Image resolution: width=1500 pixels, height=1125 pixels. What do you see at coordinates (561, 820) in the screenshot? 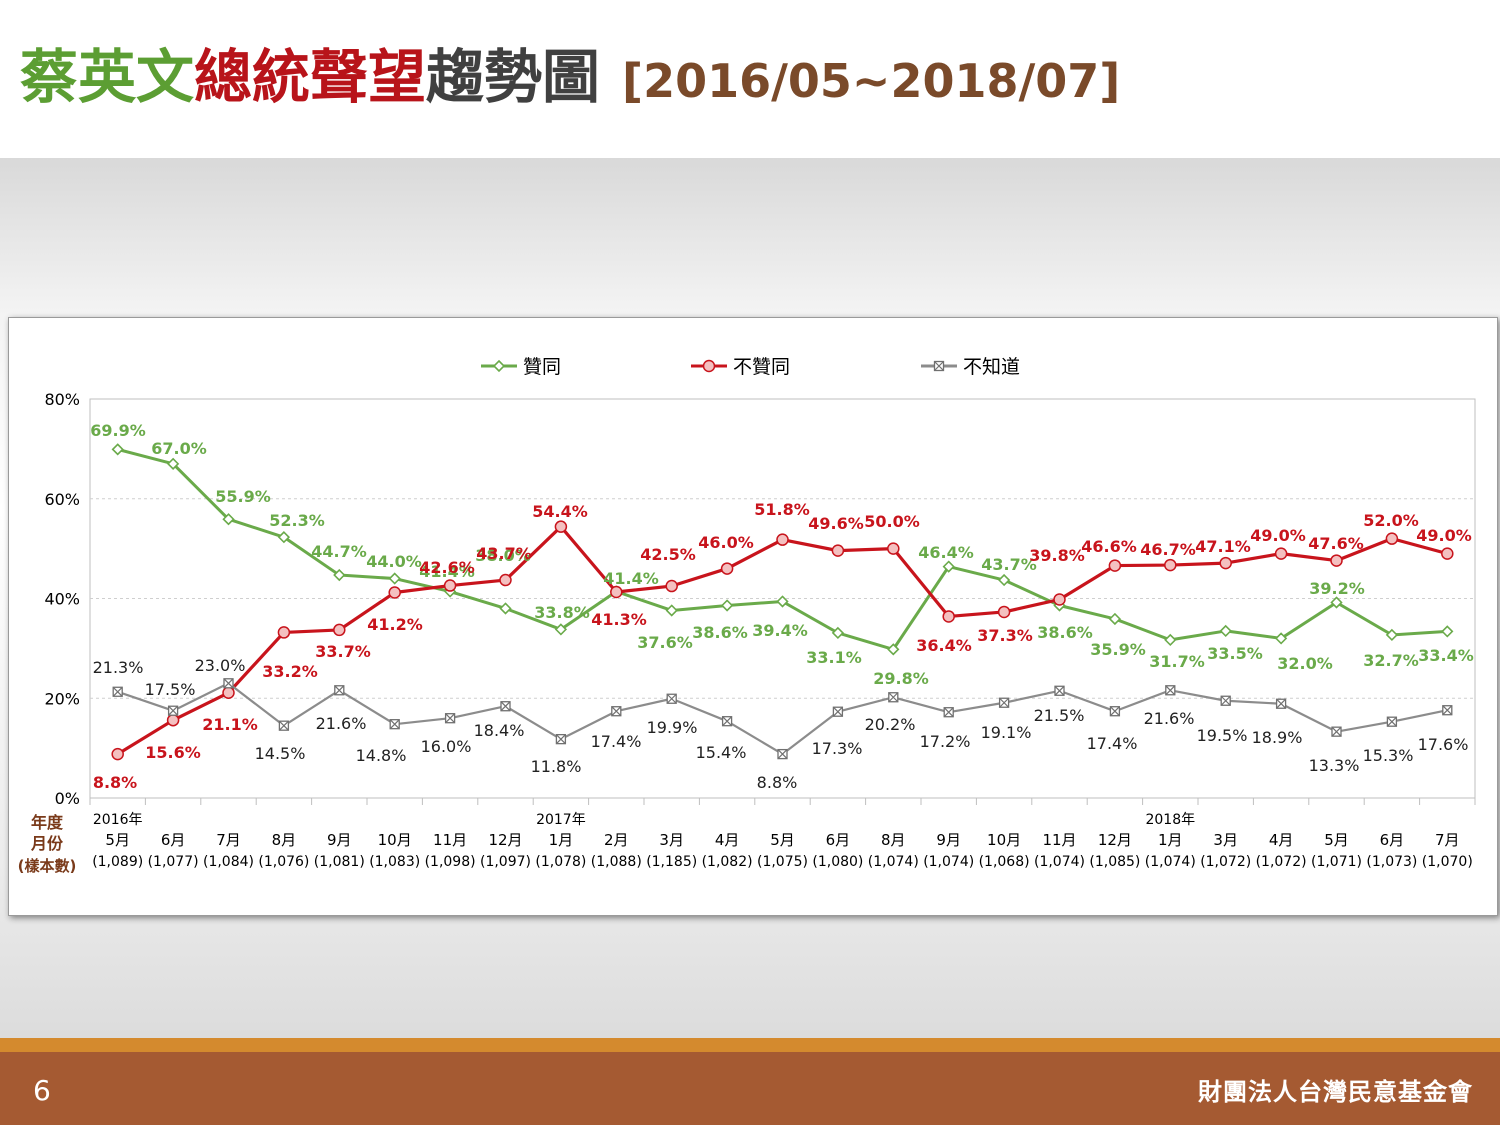
I see `x-year-label: 2017年` at bounding box center [561, 820].